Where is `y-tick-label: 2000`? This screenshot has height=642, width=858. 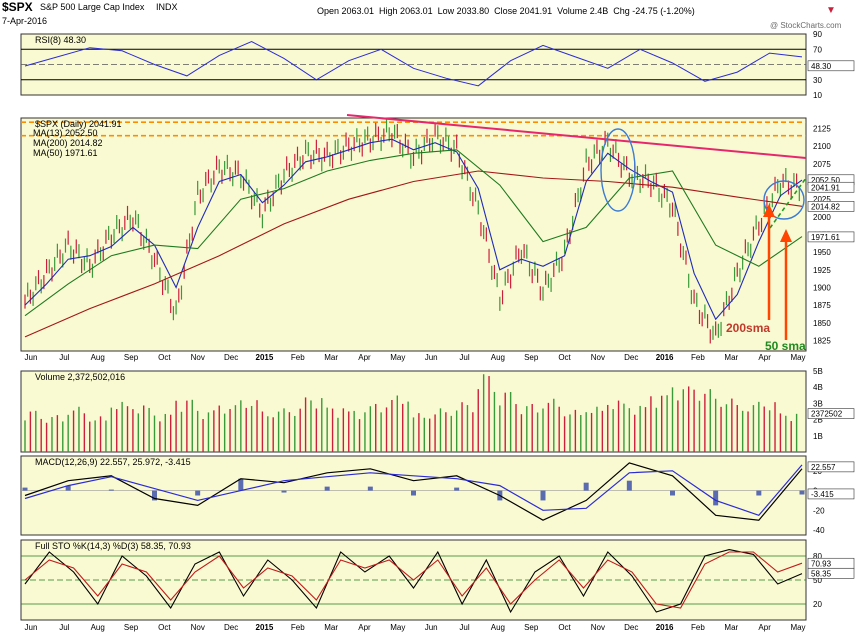 y-tick-label: 2000 is located at coordinates (822, 217).